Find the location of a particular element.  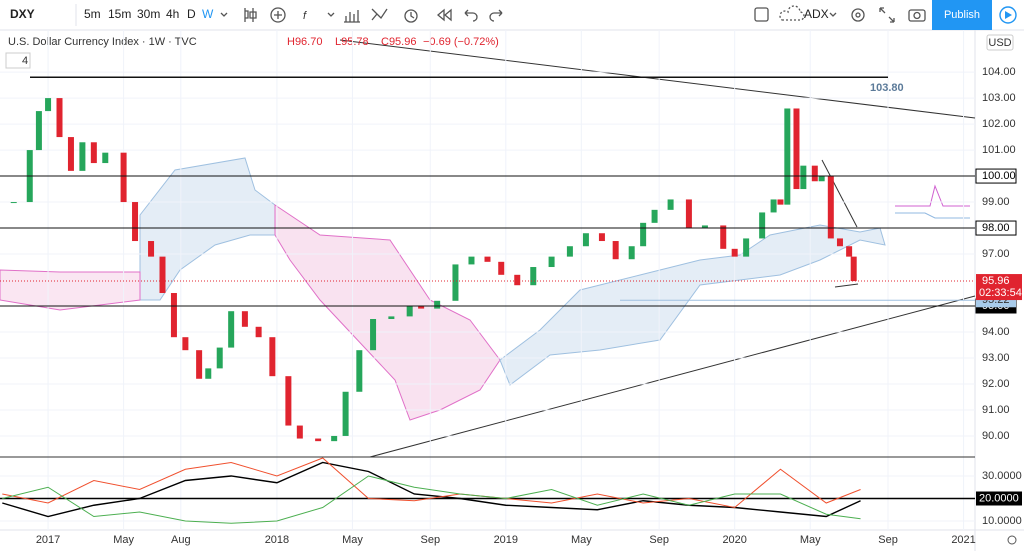

legend-close: C95.96 is located at coordinates (398, 42).